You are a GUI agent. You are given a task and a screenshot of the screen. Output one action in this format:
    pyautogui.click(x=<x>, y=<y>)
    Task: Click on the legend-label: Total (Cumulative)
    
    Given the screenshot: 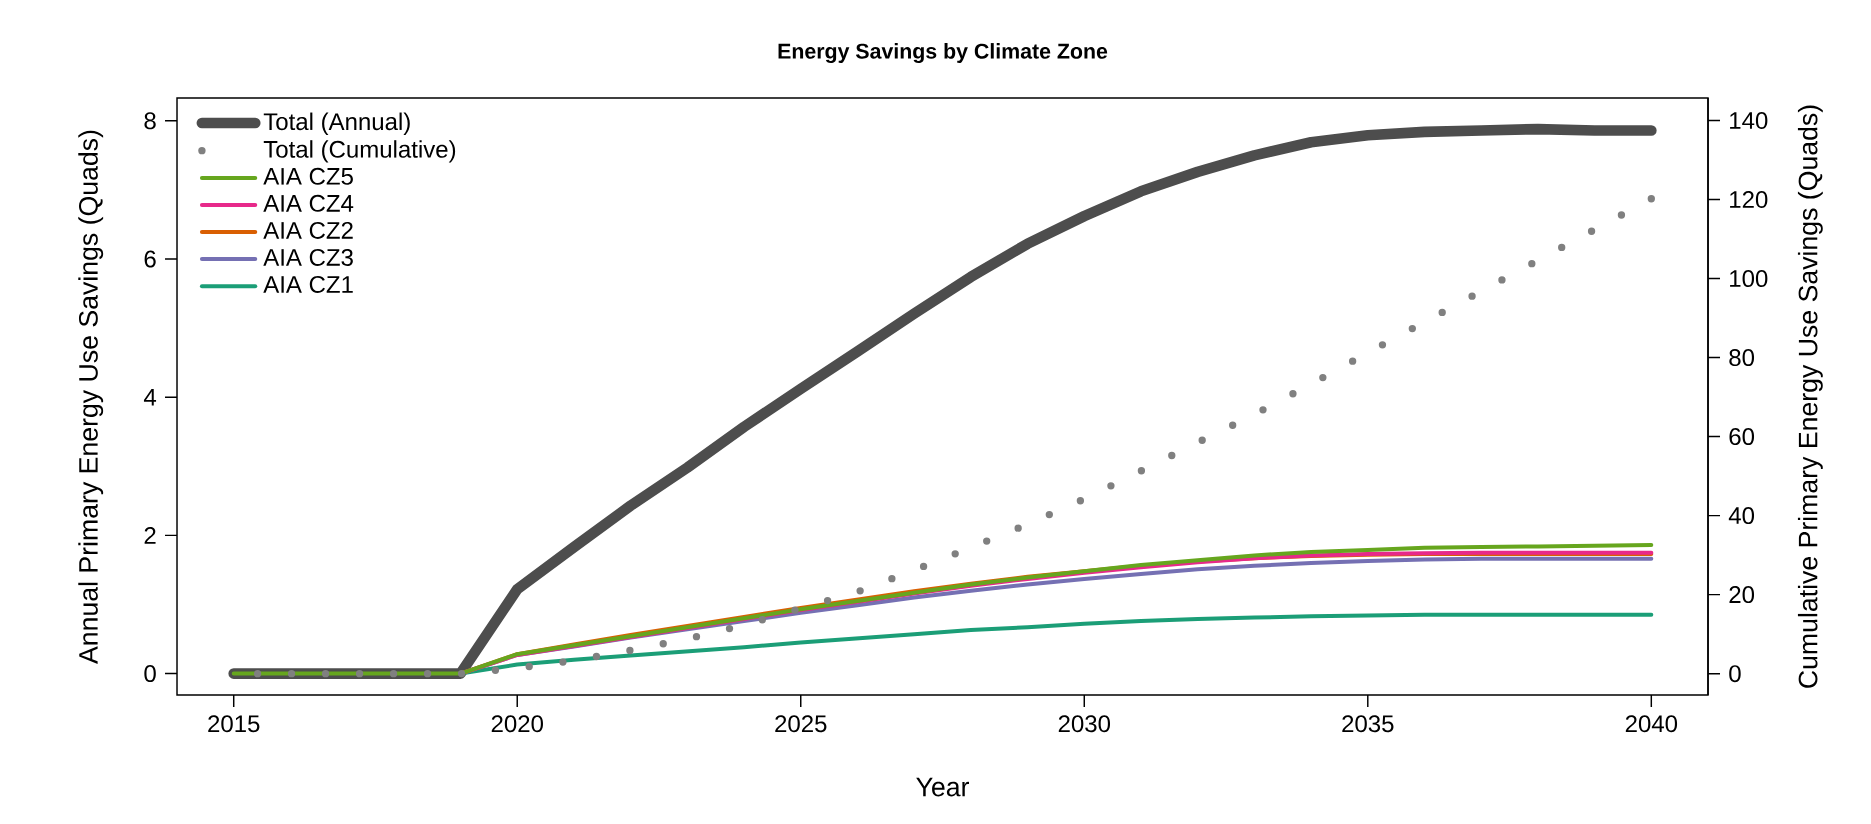 What is the action you would take?
    pyautogui.click(x=359, y=151)
    